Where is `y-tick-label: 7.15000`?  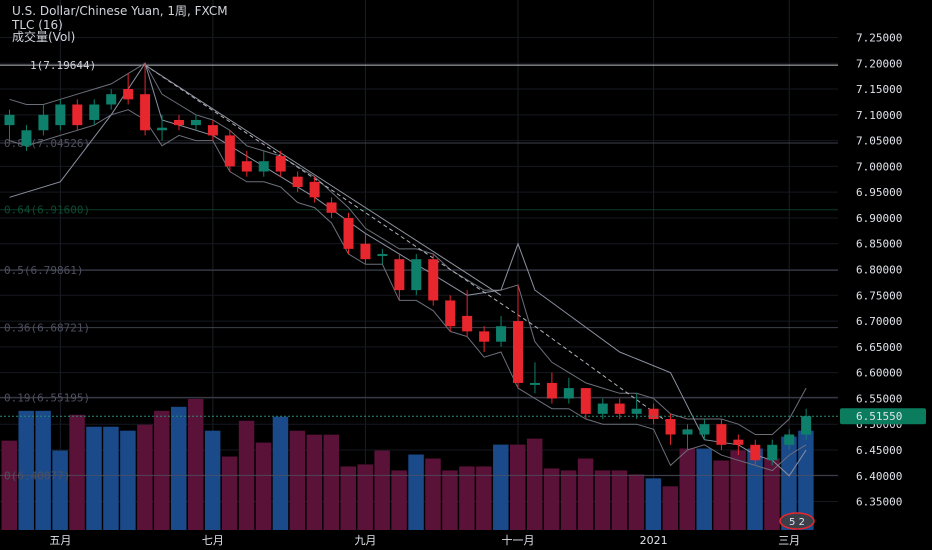 y-tick-label: 7.15000 is located at coordinates (879, 89).